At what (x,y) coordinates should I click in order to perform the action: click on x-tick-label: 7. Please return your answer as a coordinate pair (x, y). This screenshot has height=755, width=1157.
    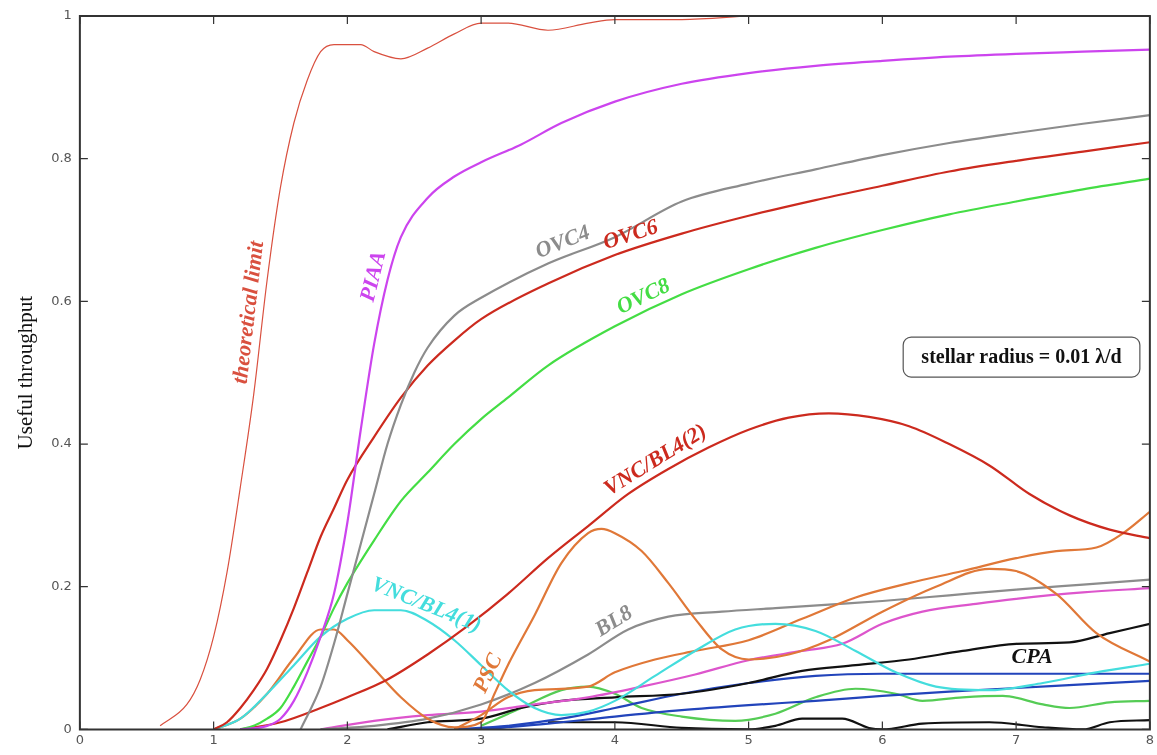
    Looking at the image, I should click on (1016, 739).